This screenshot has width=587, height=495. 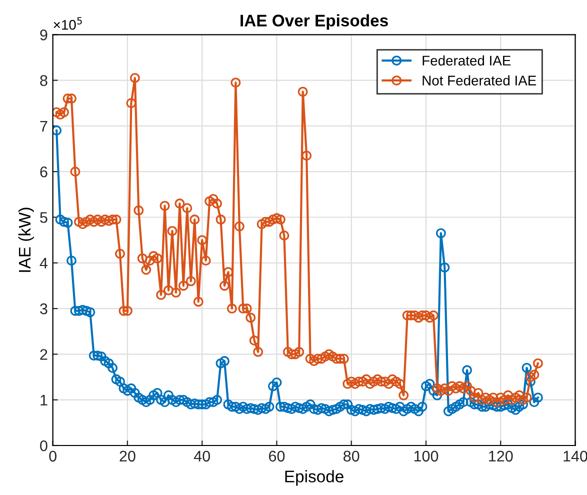 I want to click on x-tick-label: 140, so click(x=575, y=456).